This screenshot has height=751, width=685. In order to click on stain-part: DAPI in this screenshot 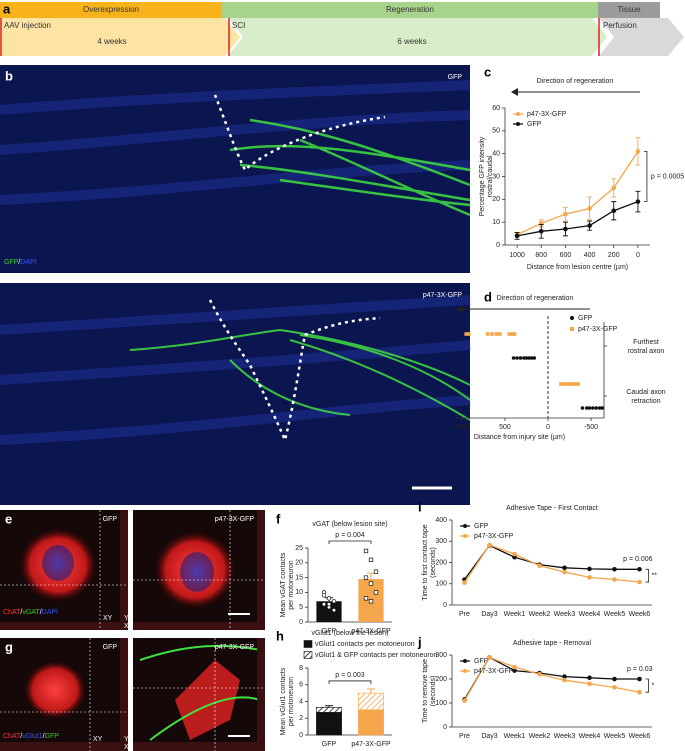, I will do `click(28, 262)`.